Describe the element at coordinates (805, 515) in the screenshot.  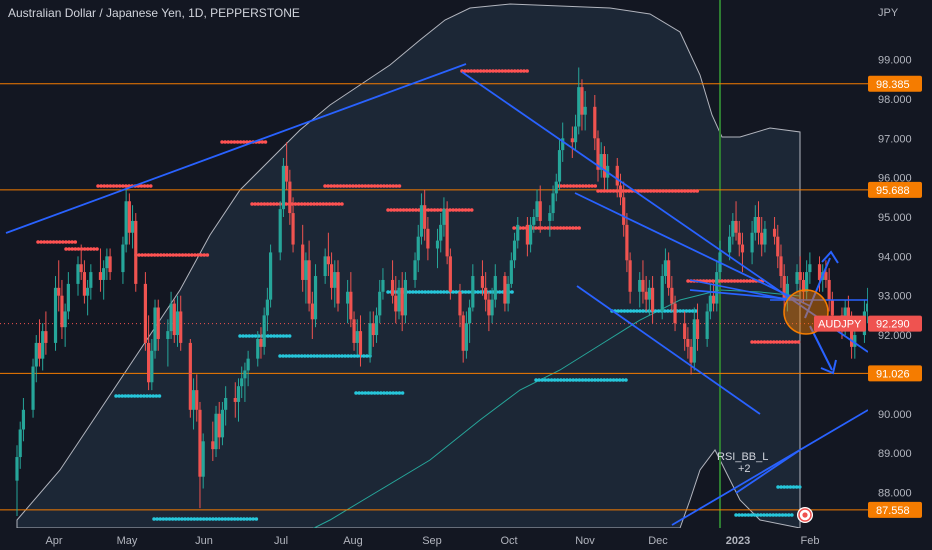
I see `target-icon` at that location.